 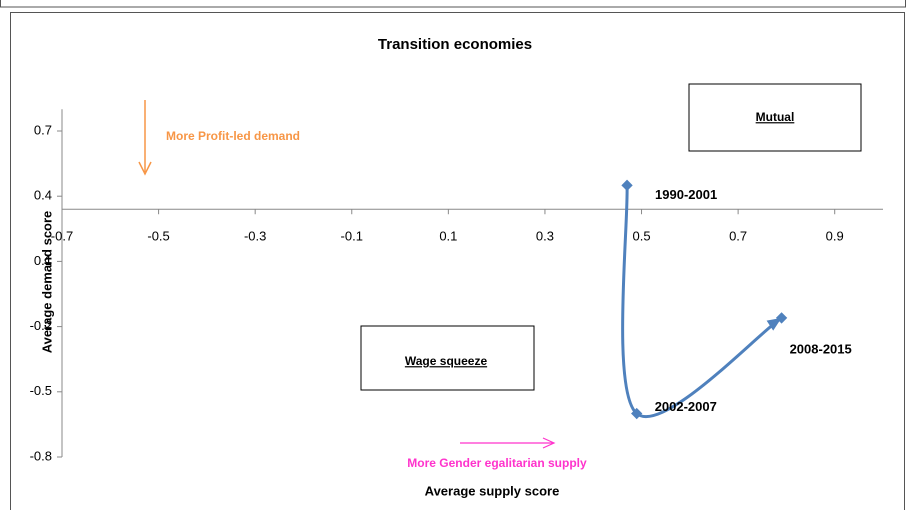 I want to click on x-axis-label: Average supply score, so click(x=492, y=490).